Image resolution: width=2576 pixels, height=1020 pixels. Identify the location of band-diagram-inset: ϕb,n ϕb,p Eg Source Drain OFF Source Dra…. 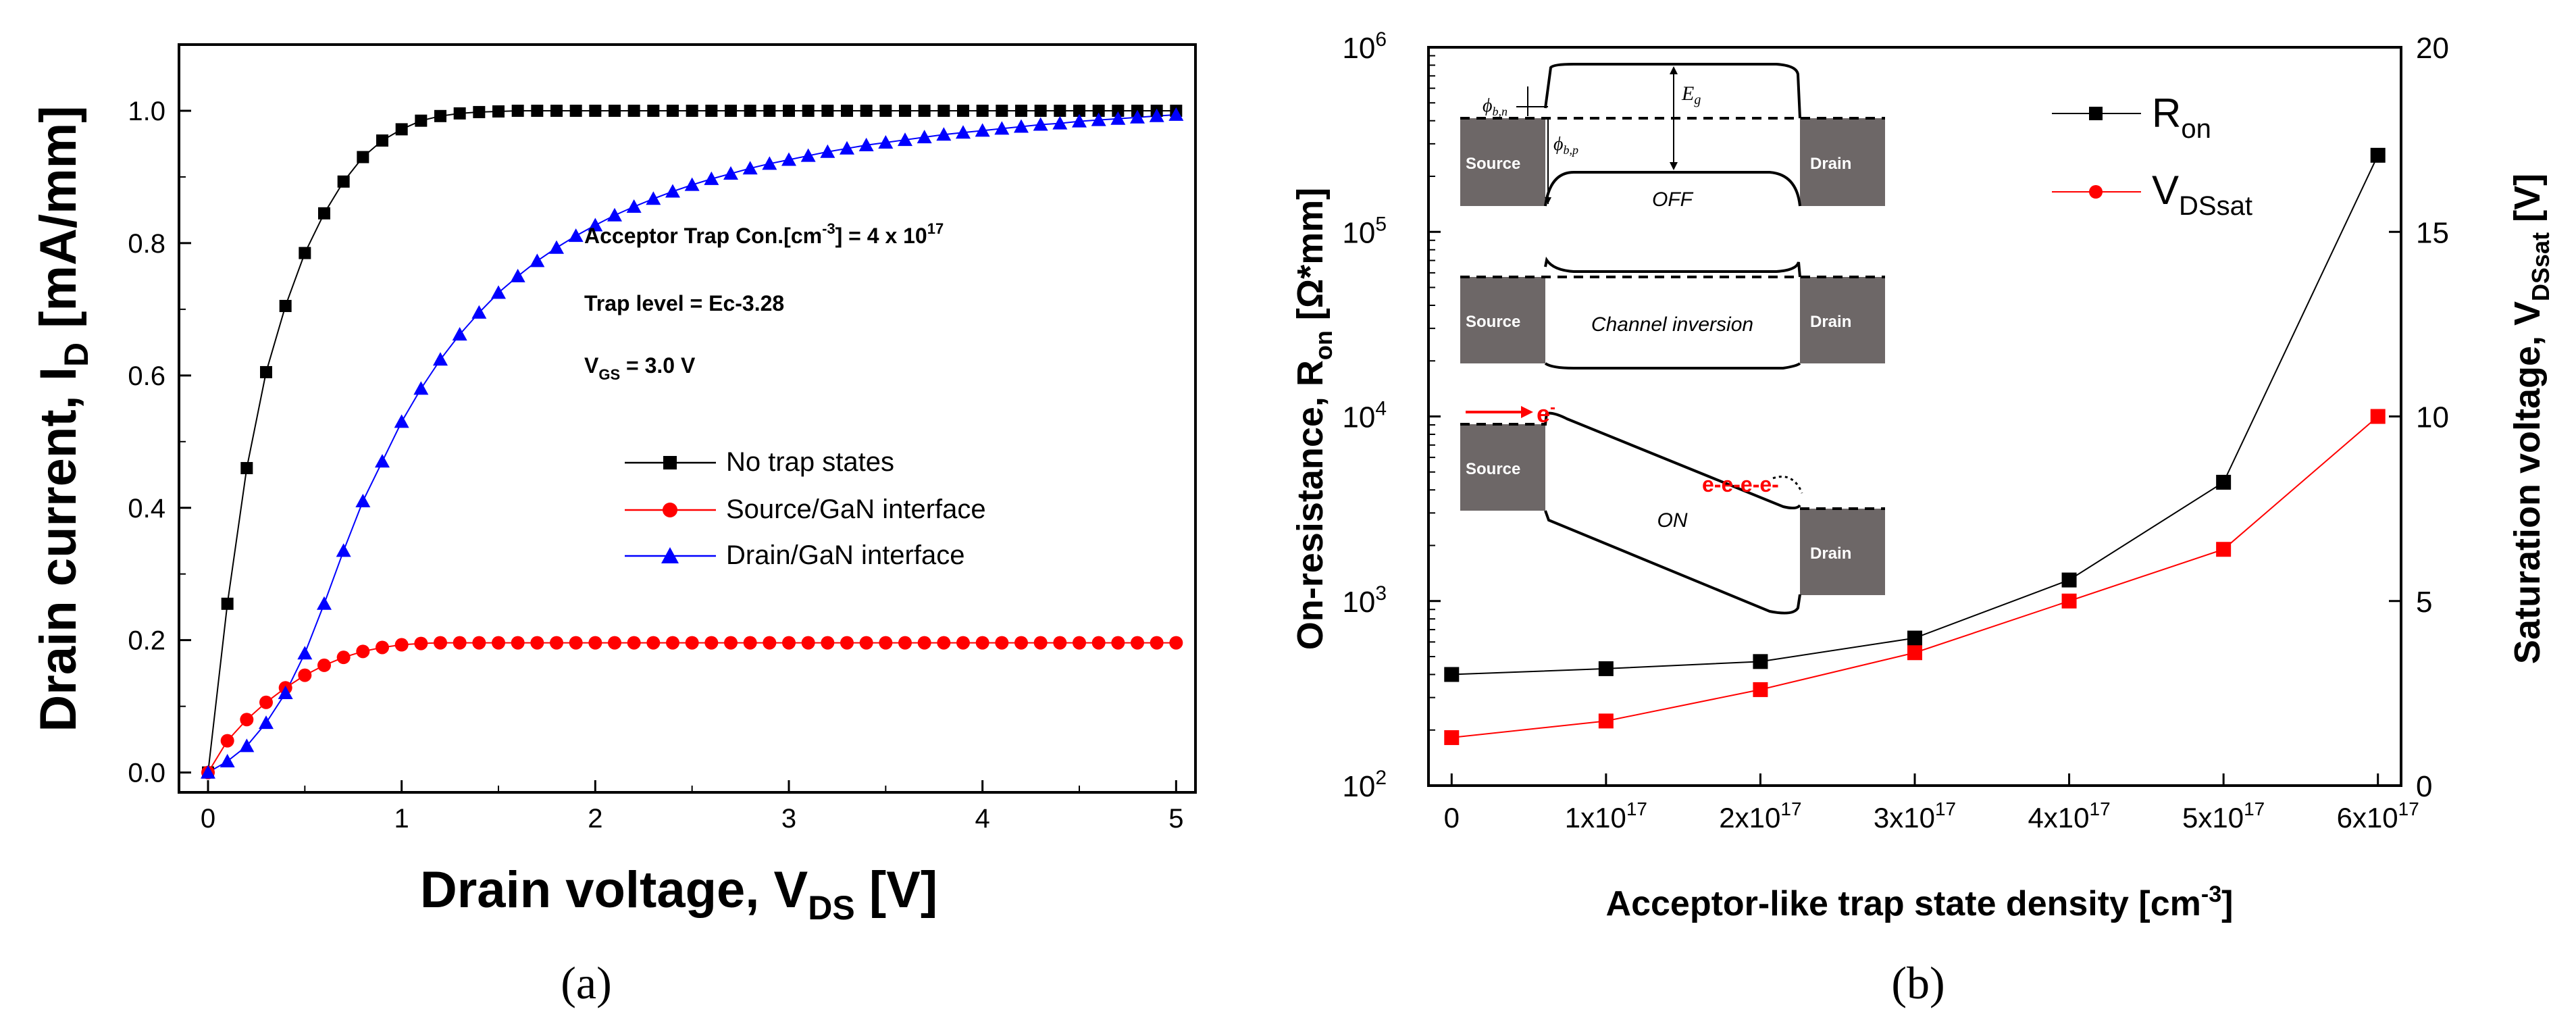
(1672, 339).